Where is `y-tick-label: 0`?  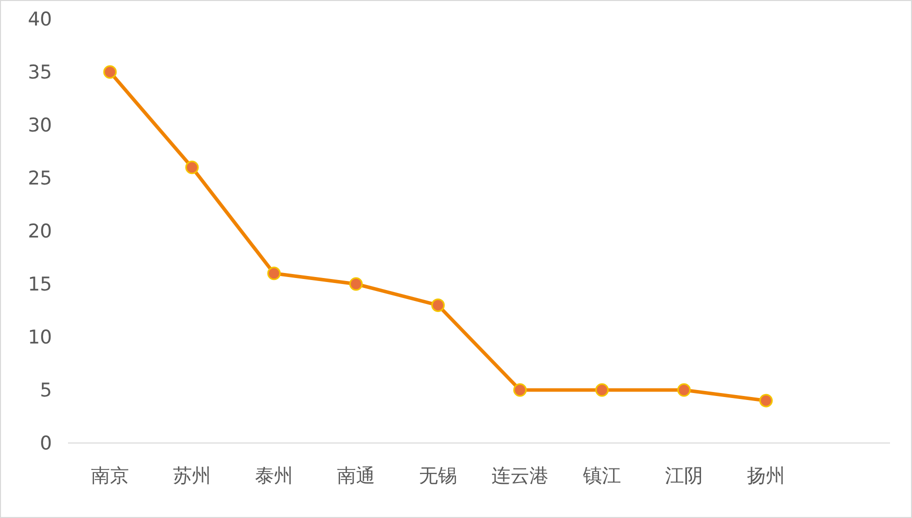 y-tick-label: 0 is located at coordinates (46, 443).